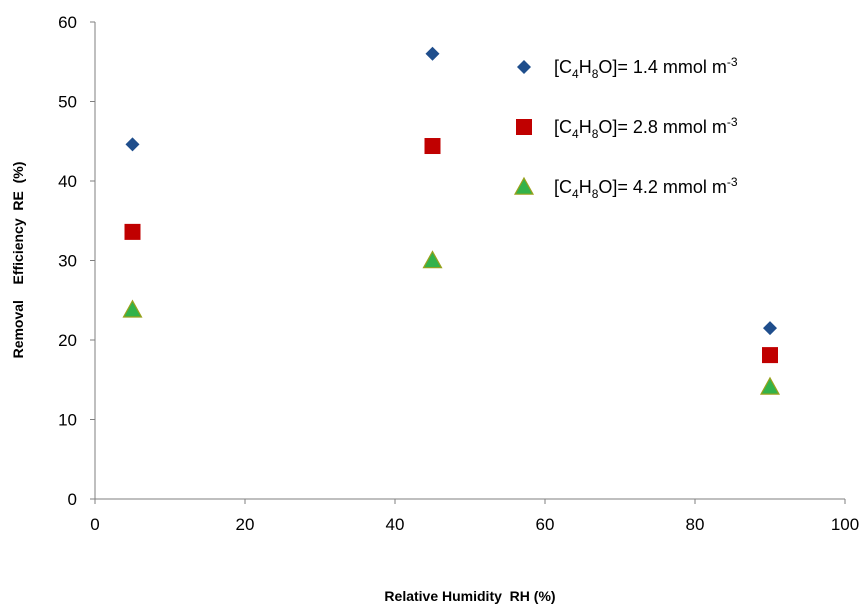 The width and height of the screenshot is (866, 608). I want to click on y-tick-label: 20, so click(67, 340).